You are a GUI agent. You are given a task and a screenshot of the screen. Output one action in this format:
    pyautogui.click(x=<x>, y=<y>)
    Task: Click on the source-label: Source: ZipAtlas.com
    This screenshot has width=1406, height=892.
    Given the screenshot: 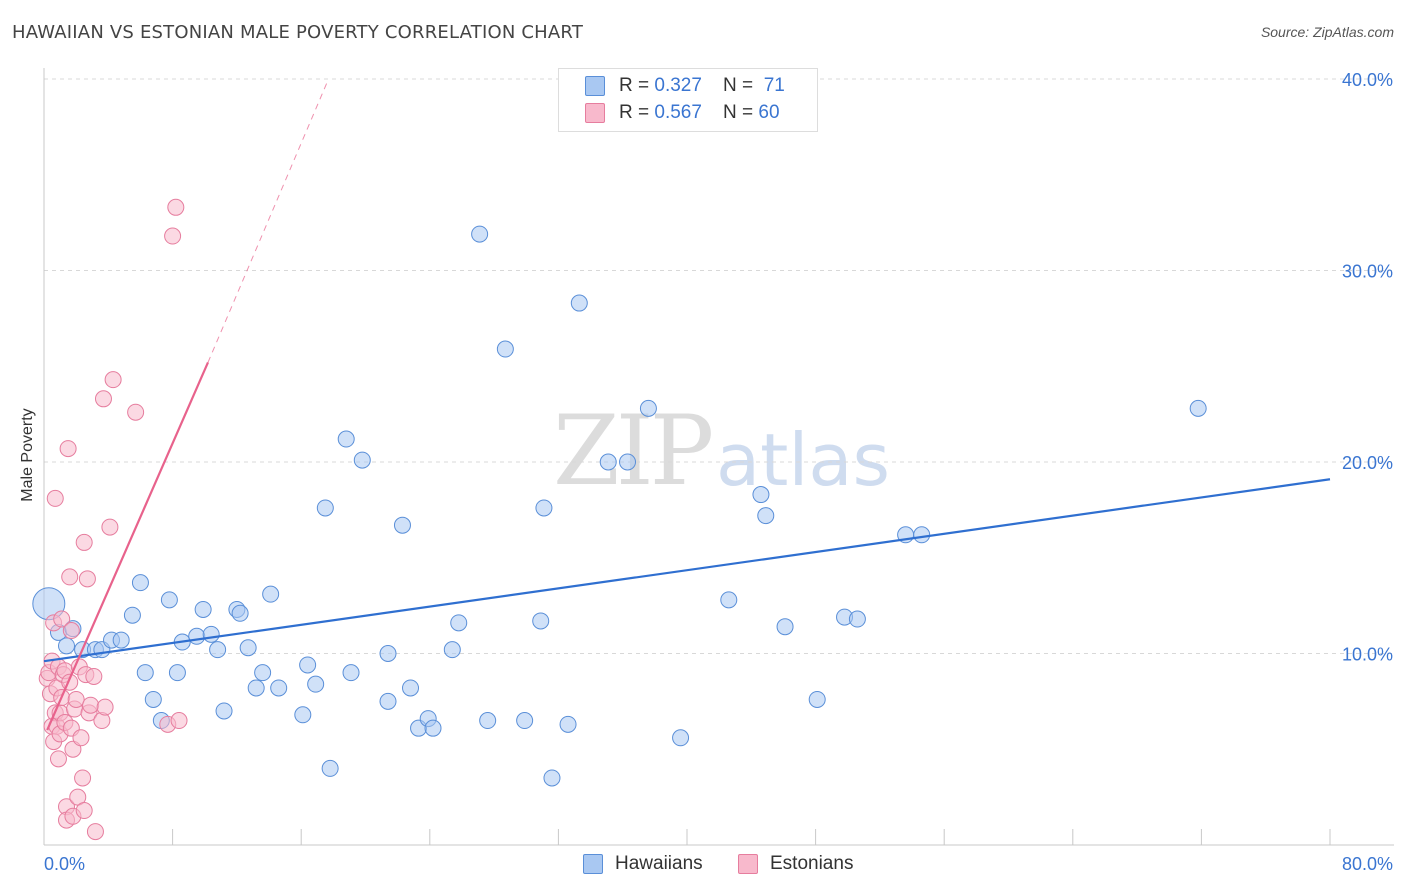 What is the action you would take?
    pyautogui.click(x=1327, y=32)
    